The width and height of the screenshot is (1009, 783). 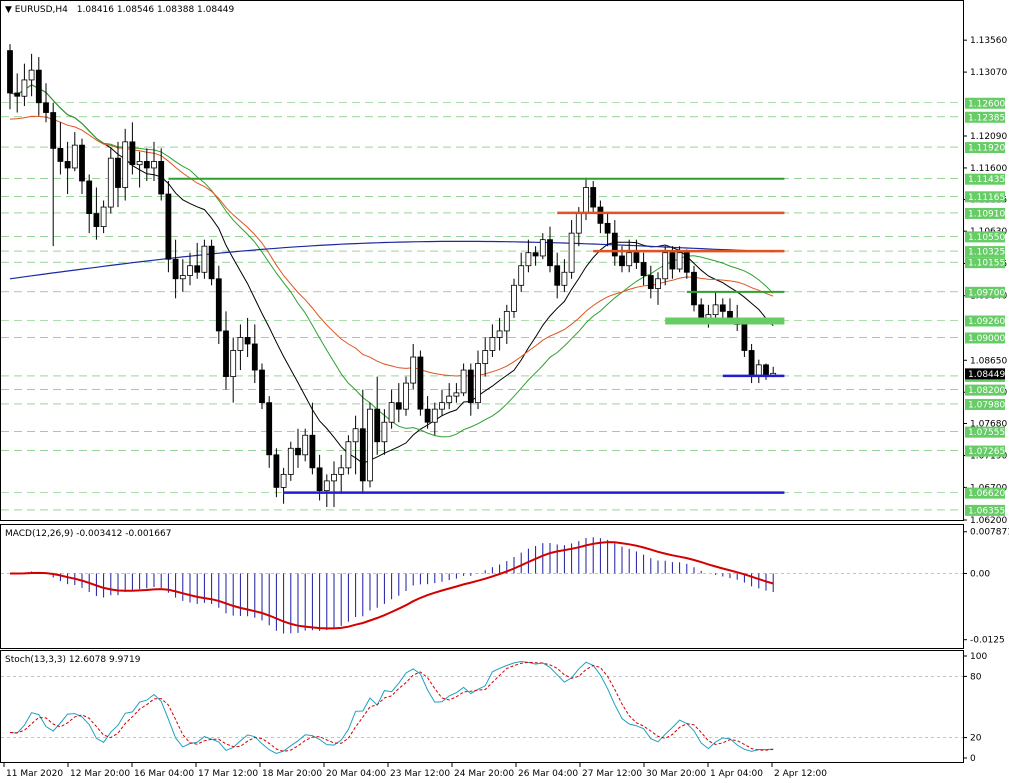 I want to click on level-tag-label: 1.11920, so click(x=986, y=149).